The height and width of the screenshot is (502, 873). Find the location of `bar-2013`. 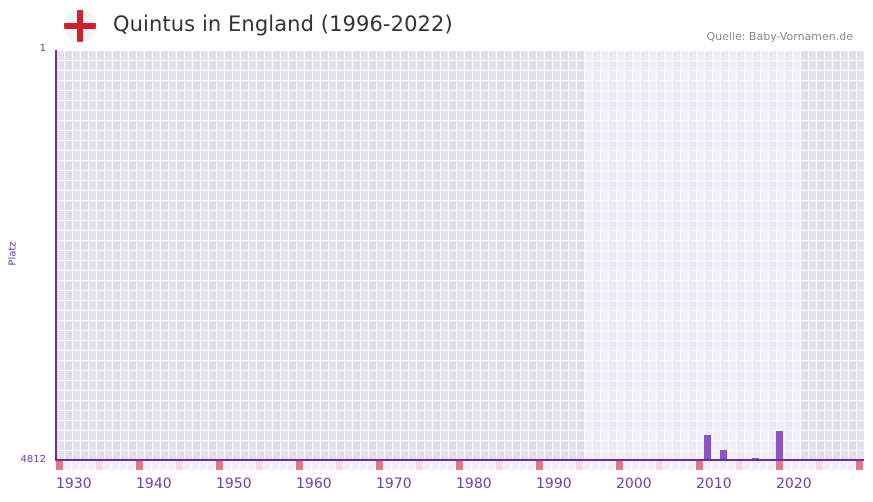

bar-2013 is located at coordinates (723, 455).